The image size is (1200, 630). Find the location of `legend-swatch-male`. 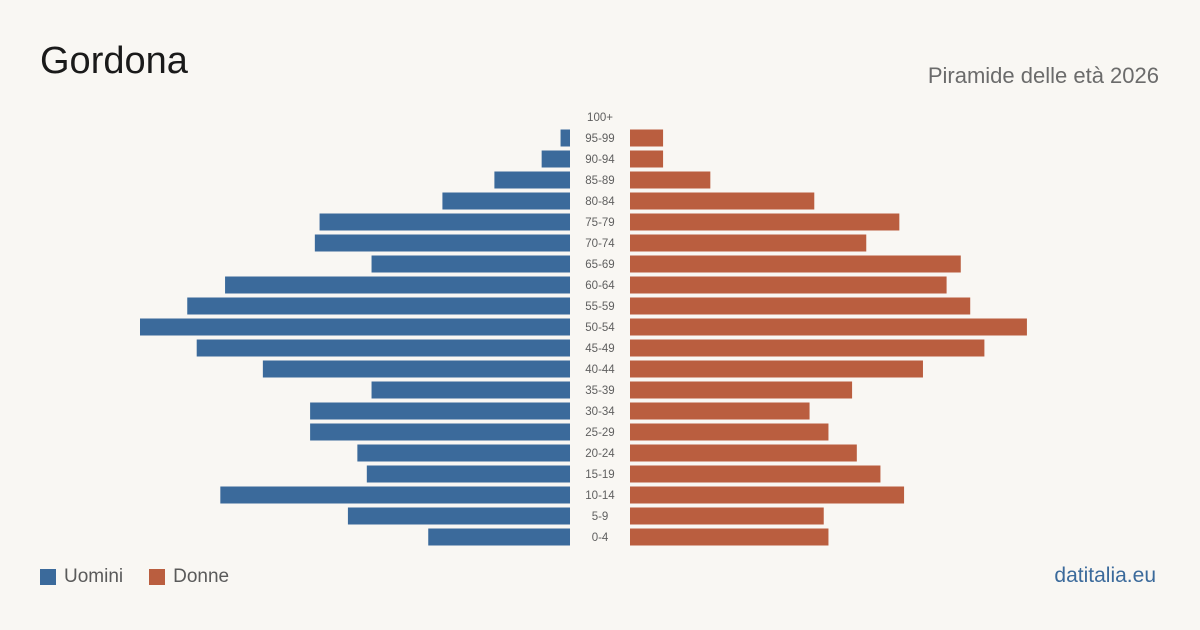

legend-swatch-male is located at coordinates (48, 577).